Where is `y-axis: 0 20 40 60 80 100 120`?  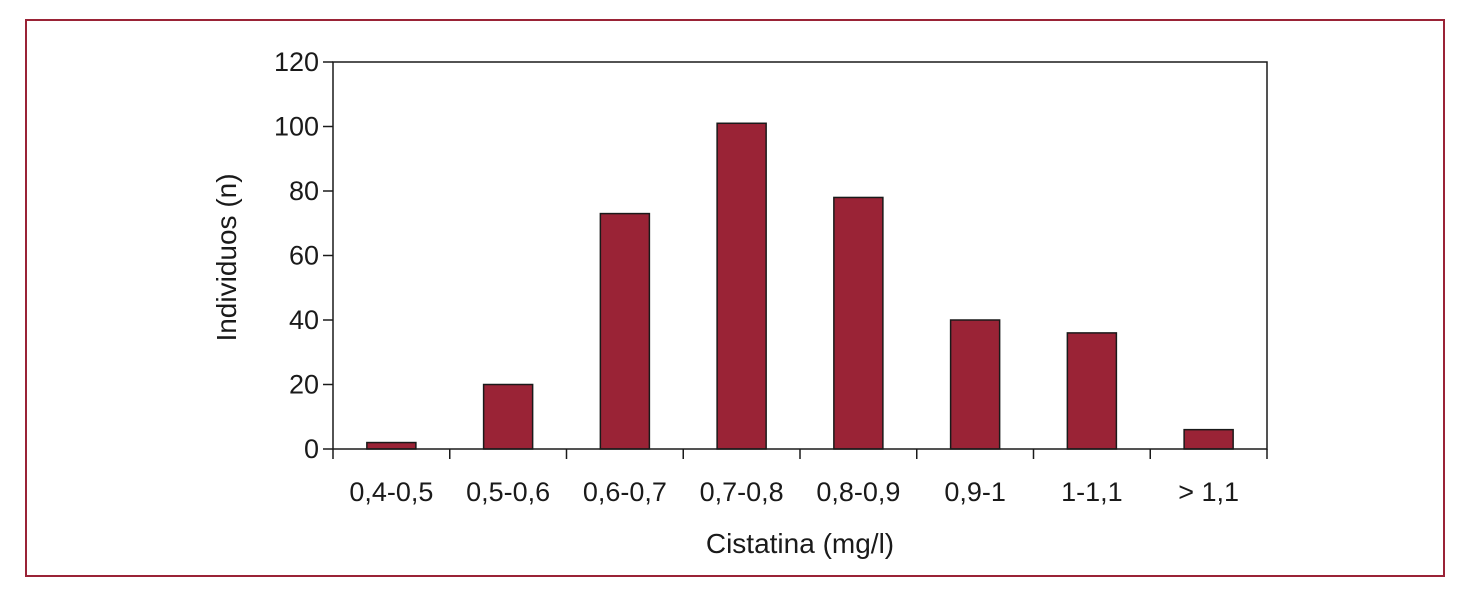
y-axis: 0 20 40 60 80 100 120 is located at coordinates (303, 255).